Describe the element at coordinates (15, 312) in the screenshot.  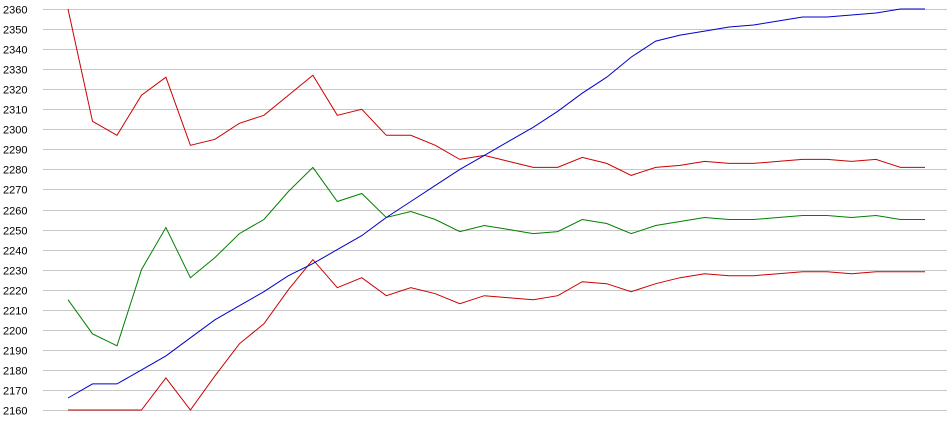
I see `y-tick-label: 2210` at that location.